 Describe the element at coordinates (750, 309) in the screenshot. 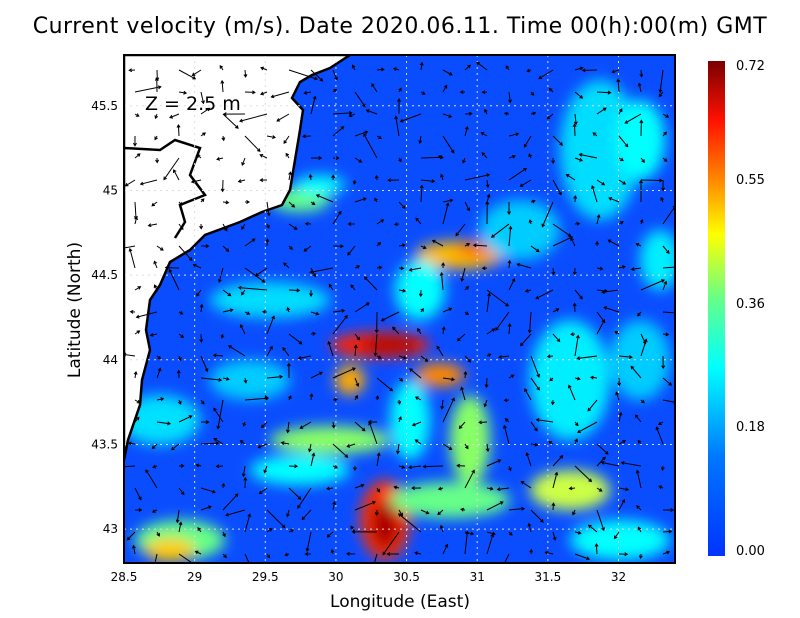

I see `colorbar-ticks: 0.00 0.18 0.36 0.55 0.72` at that location.